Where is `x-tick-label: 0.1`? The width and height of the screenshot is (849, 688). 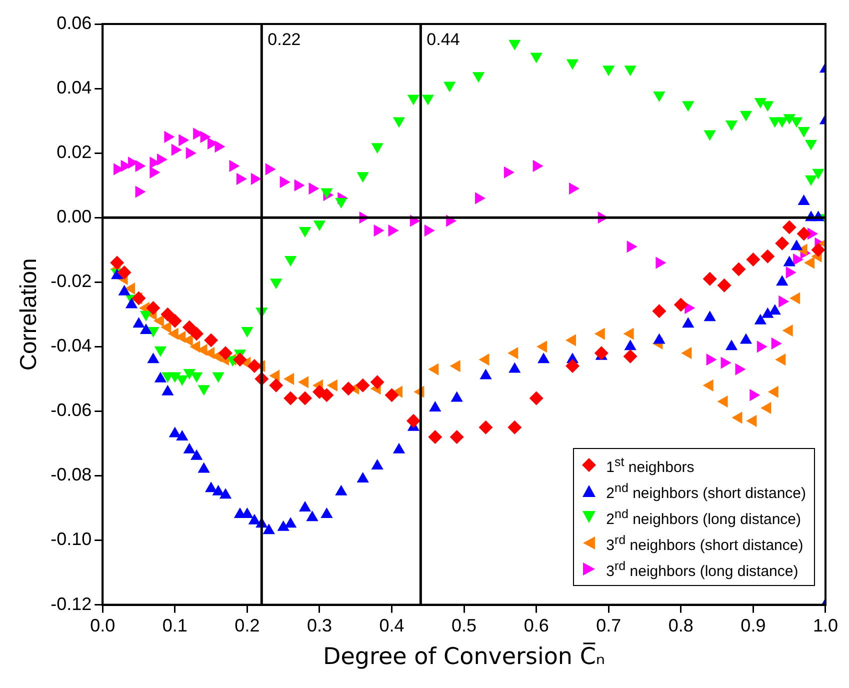
x-tick-label: 0.1 is located at coordinates (175, 626).